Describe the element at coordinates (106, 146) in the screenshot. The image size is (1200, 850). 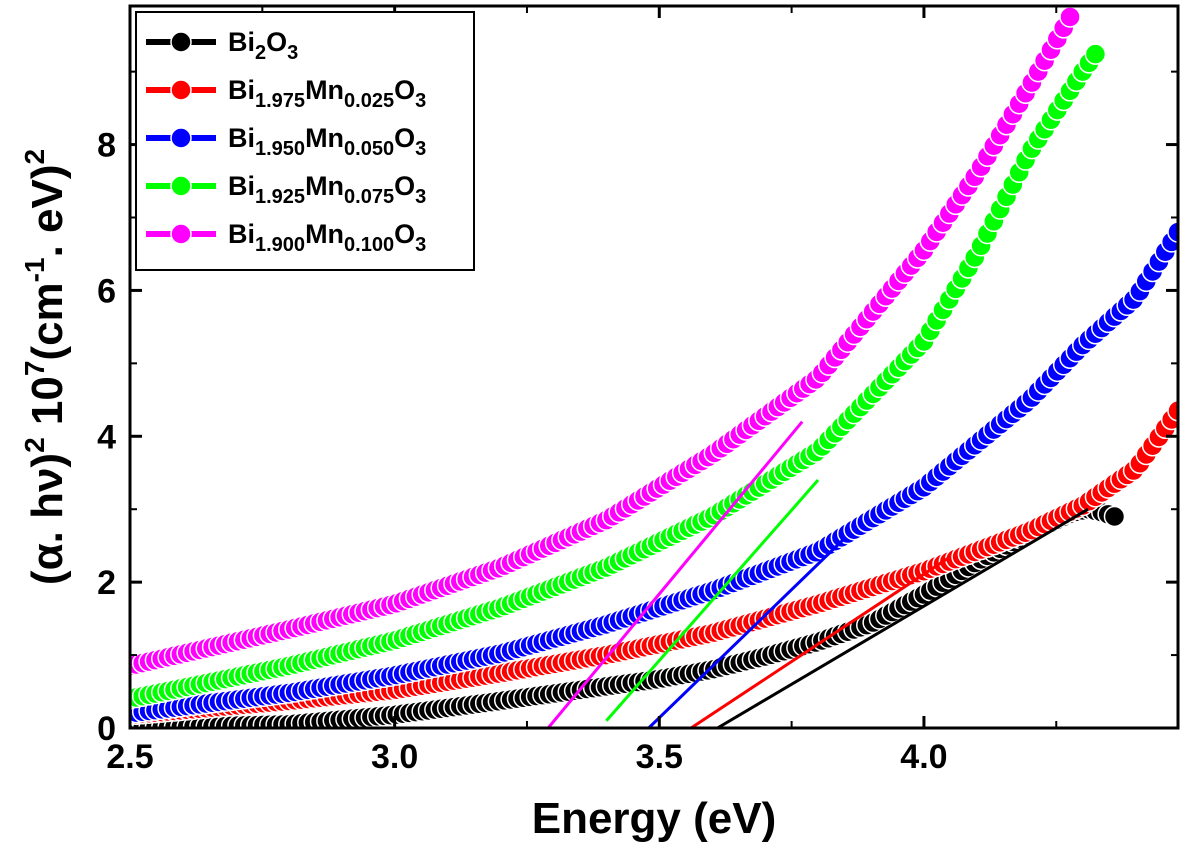
I see `y-tick-label: 8` at that location.